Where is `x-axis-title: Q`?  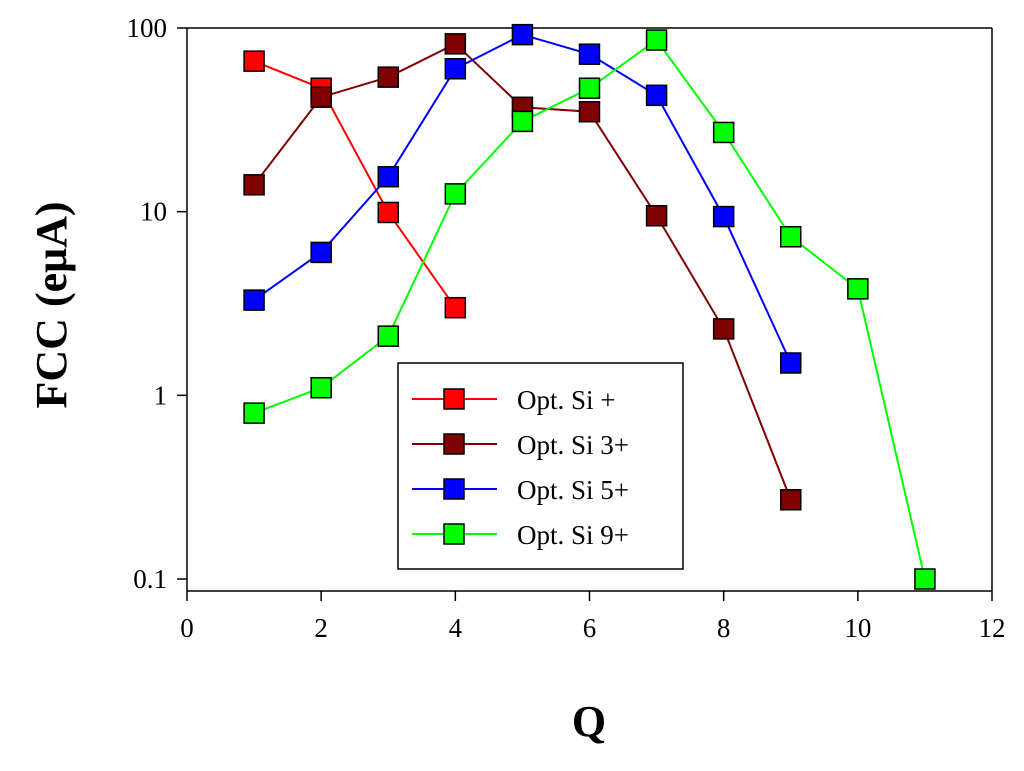 x-axis-title: Q is located at coordinates (589, 721).